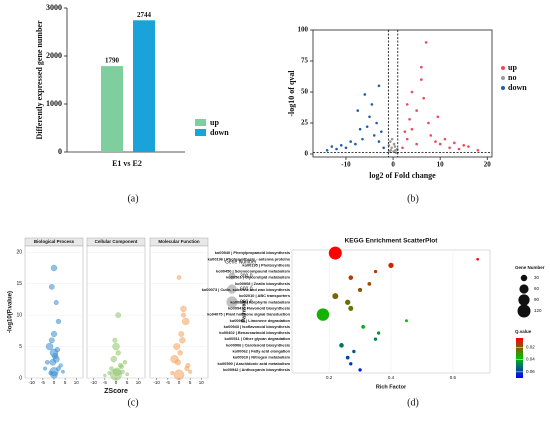  What do you see at coordinates (179, 241) in the screenshot?
I see `facet-title: Molecular Function` at bounding box center [179, 241].